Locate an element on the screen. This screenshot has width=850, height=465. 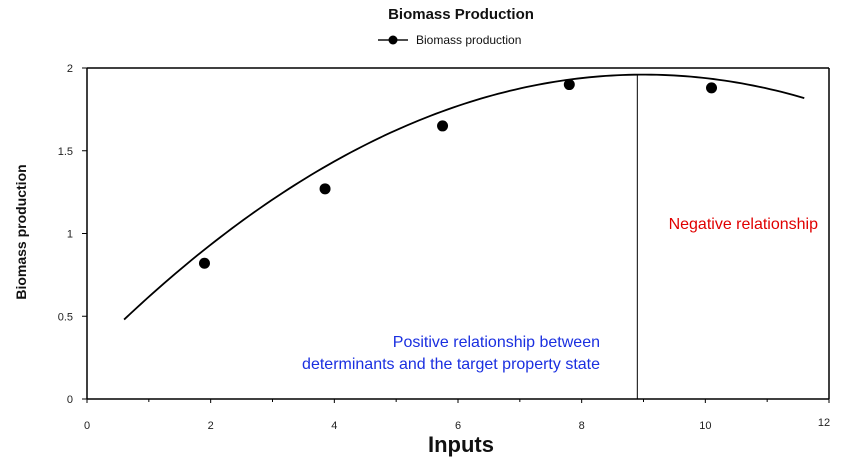
x-tick-label: 2 is located at coordinates (211, 426).